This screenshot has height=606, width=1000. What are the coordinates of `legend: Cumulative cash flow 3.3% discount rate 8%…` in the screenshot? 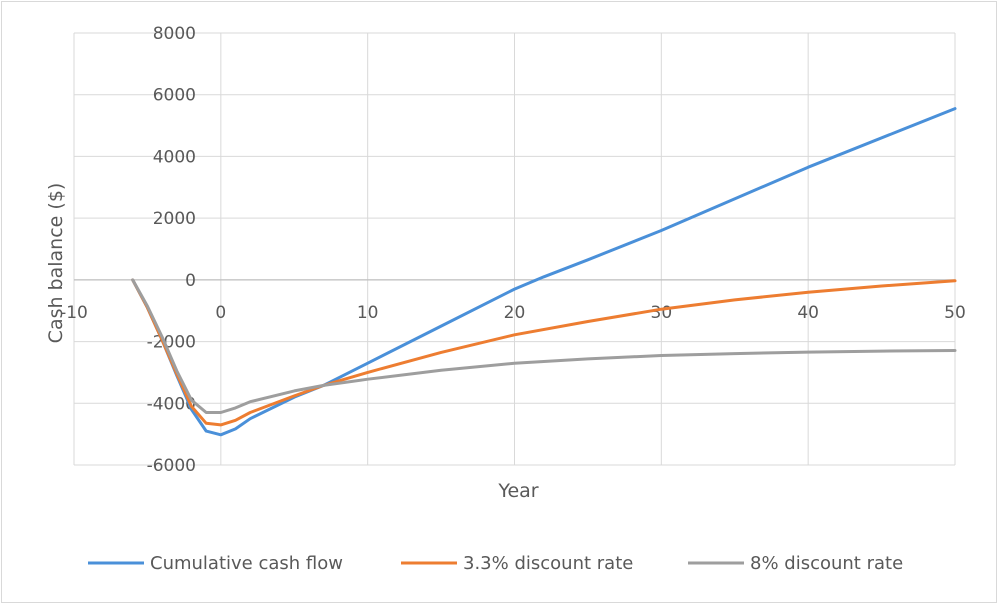 It's located at (495, 563).